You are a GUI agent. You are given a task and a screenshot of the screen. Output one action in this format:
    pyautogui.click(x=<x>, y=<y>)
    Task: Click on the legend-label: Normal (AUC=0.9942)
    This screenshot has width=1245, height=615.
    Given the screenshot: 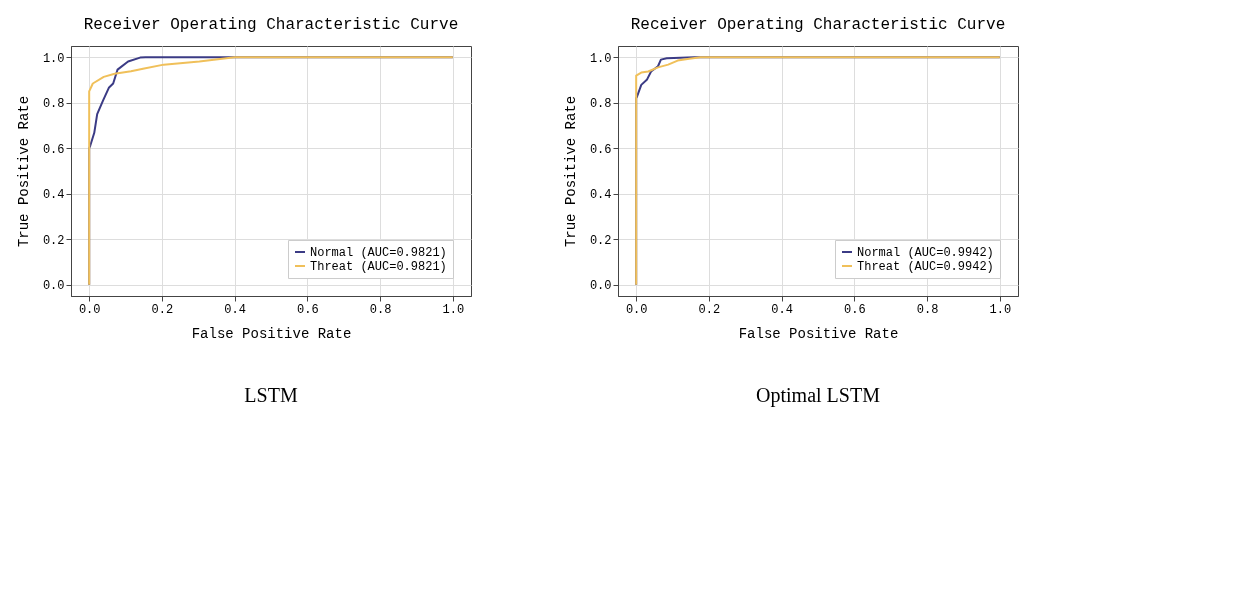 What is the action you would take?
    pyautogui.click(x=925, y=253)
    